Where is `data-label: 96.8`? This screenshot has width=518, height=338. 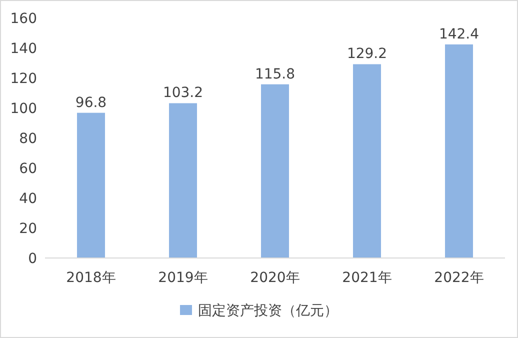 data-label: 96.8 is located at coordinates (91, 102).